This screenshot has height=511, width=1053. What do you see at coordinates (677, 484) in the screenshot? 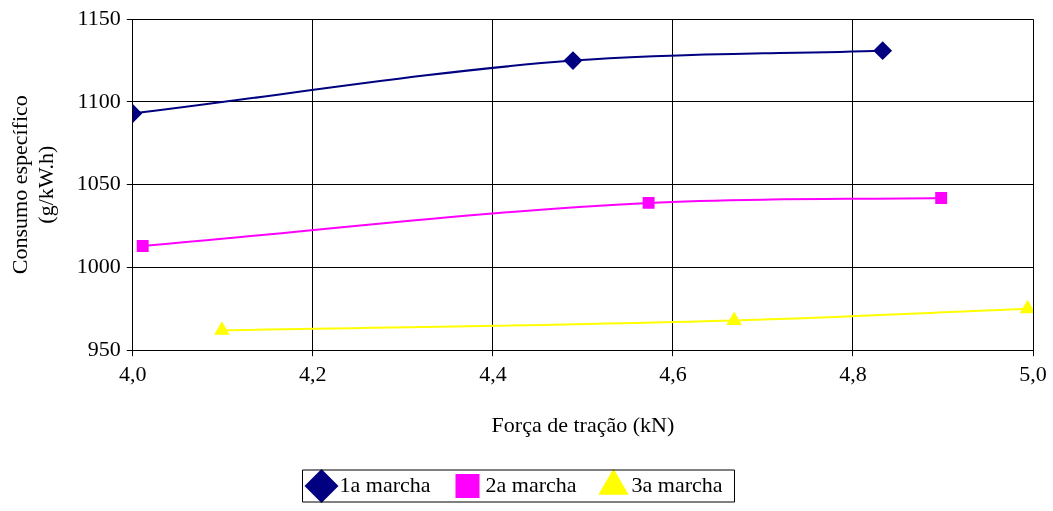
I see `legend-label: 3a marcha` at bounding box center [677, 484].